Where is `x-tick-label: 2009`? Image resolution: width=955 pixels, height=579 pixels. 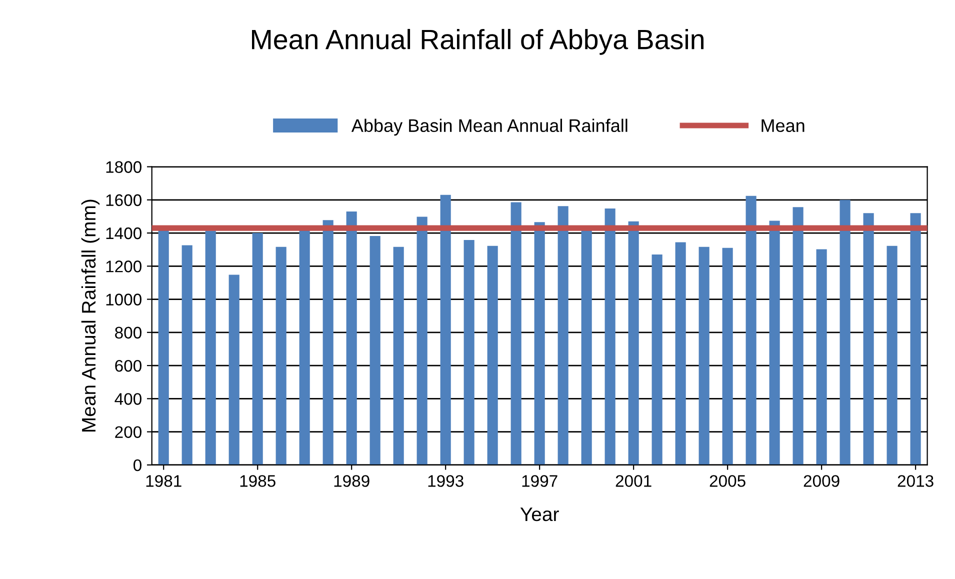
x-tick-label: 2009 is located at coordinates (822, 481).